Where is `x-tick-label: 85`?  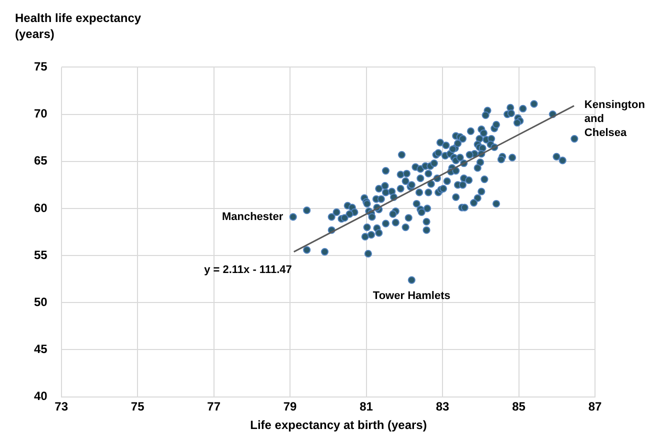
x-tick-label: 85 is located at coordinates (519, 406).